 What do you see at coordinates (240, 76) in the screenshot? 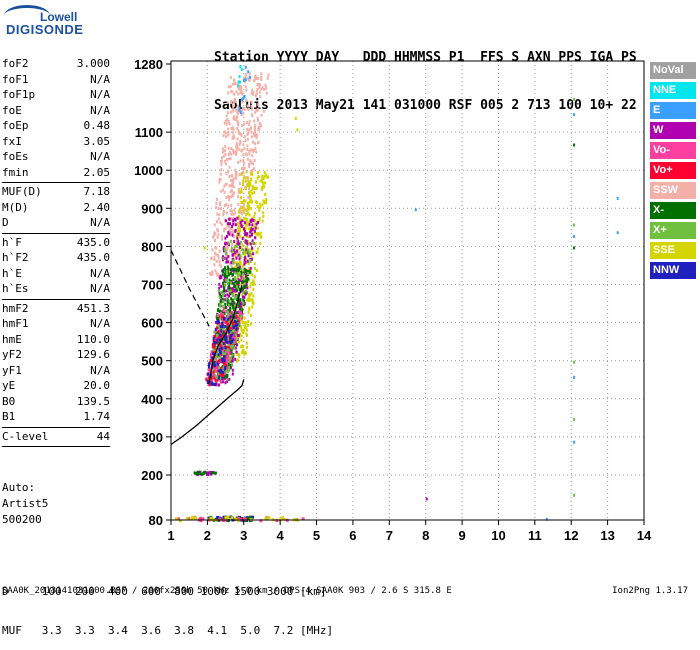
I see `echo-series-nne` at bounding box center [240, 76].